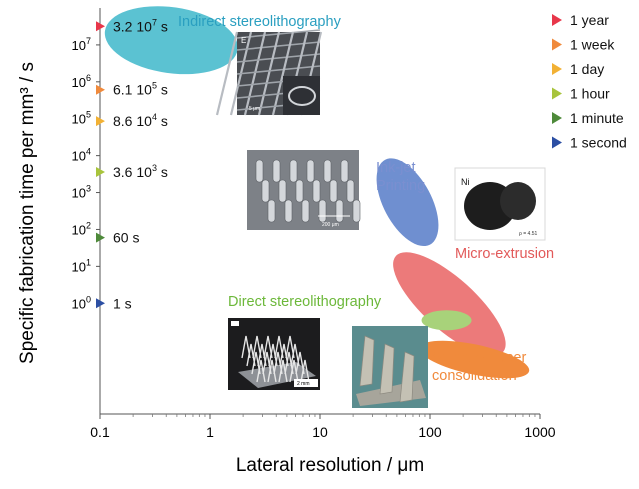  I want to click on region-label-ink-jet-printing: Printing, so click(400, 186).